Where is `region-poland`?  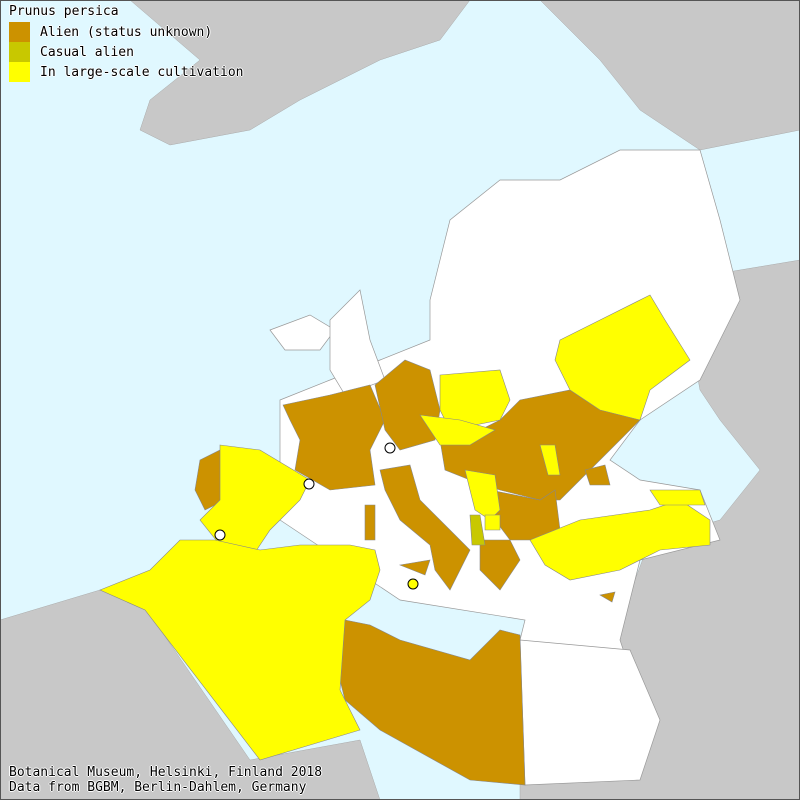 region-poland is located at coordinates (475, 400).